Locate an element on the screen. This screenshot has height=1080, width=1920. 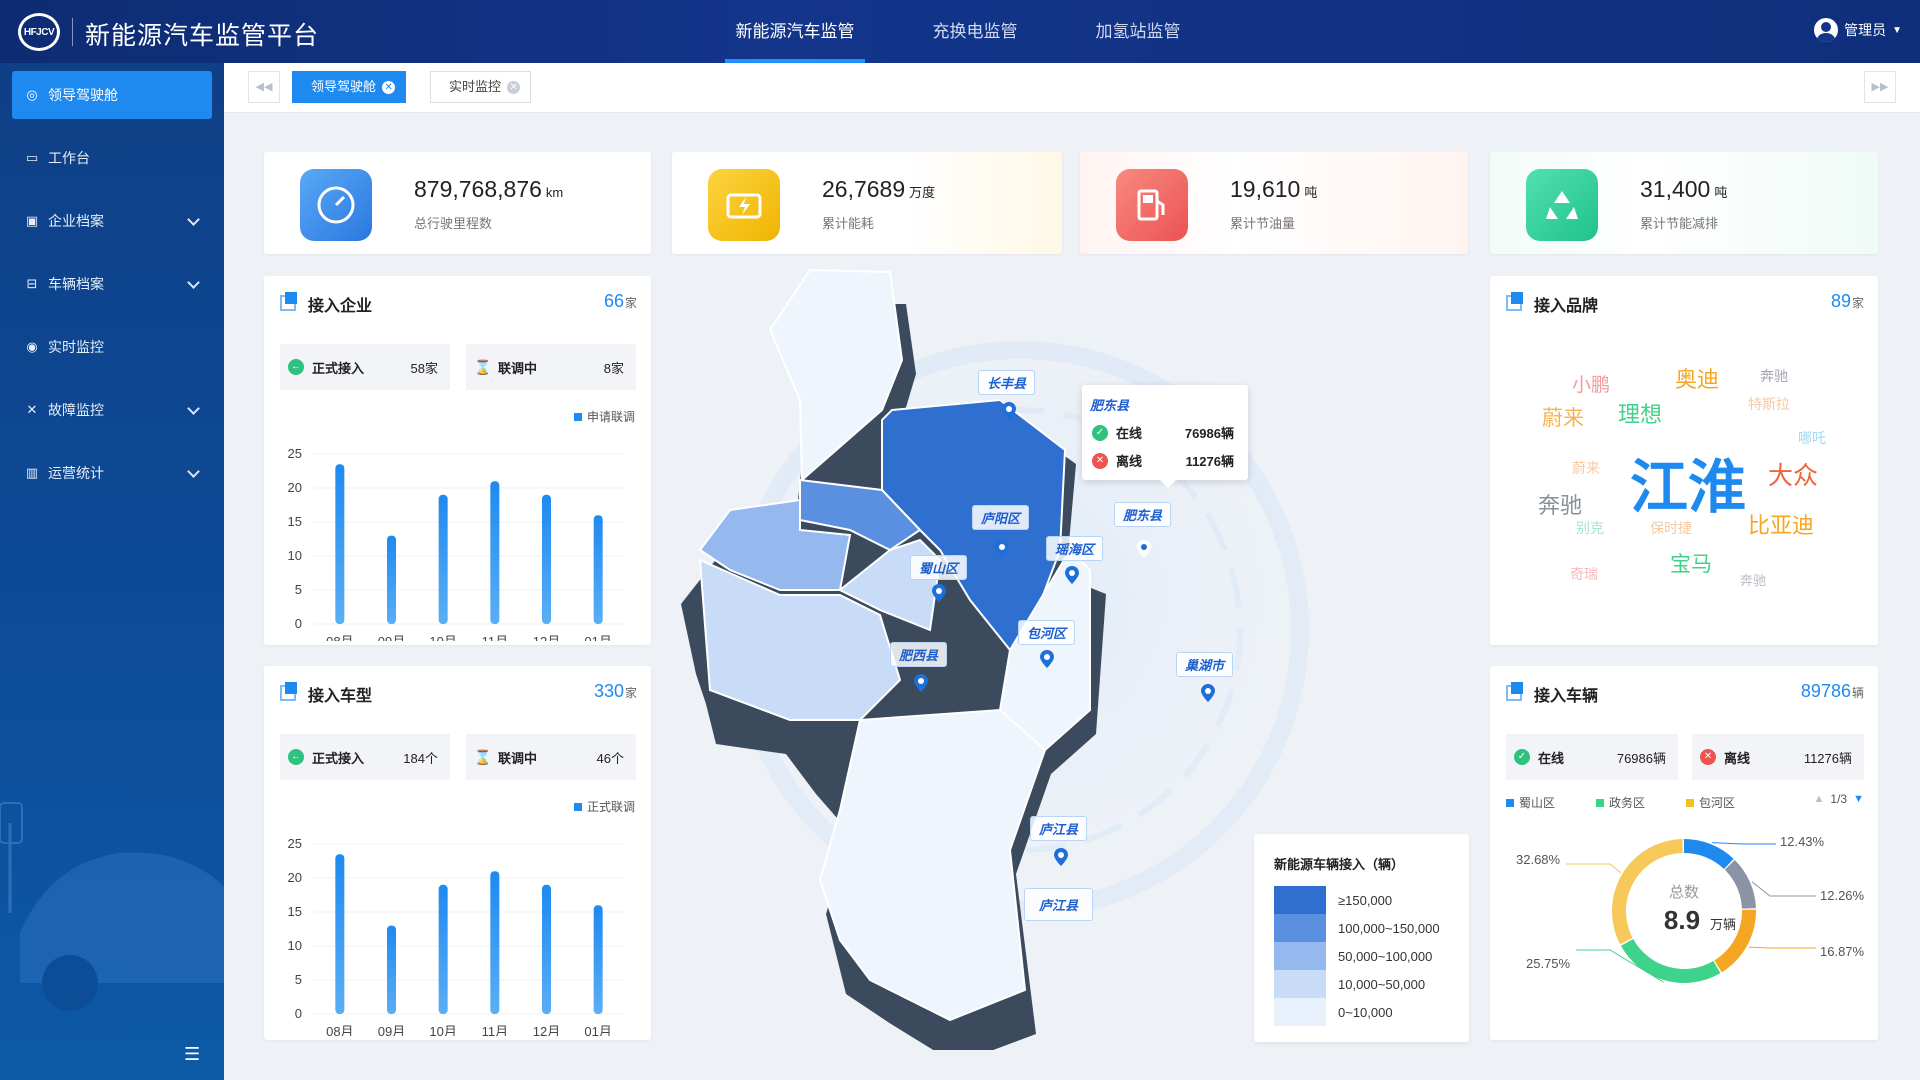
map-region-changfeng is located at coordinates (836, 375).